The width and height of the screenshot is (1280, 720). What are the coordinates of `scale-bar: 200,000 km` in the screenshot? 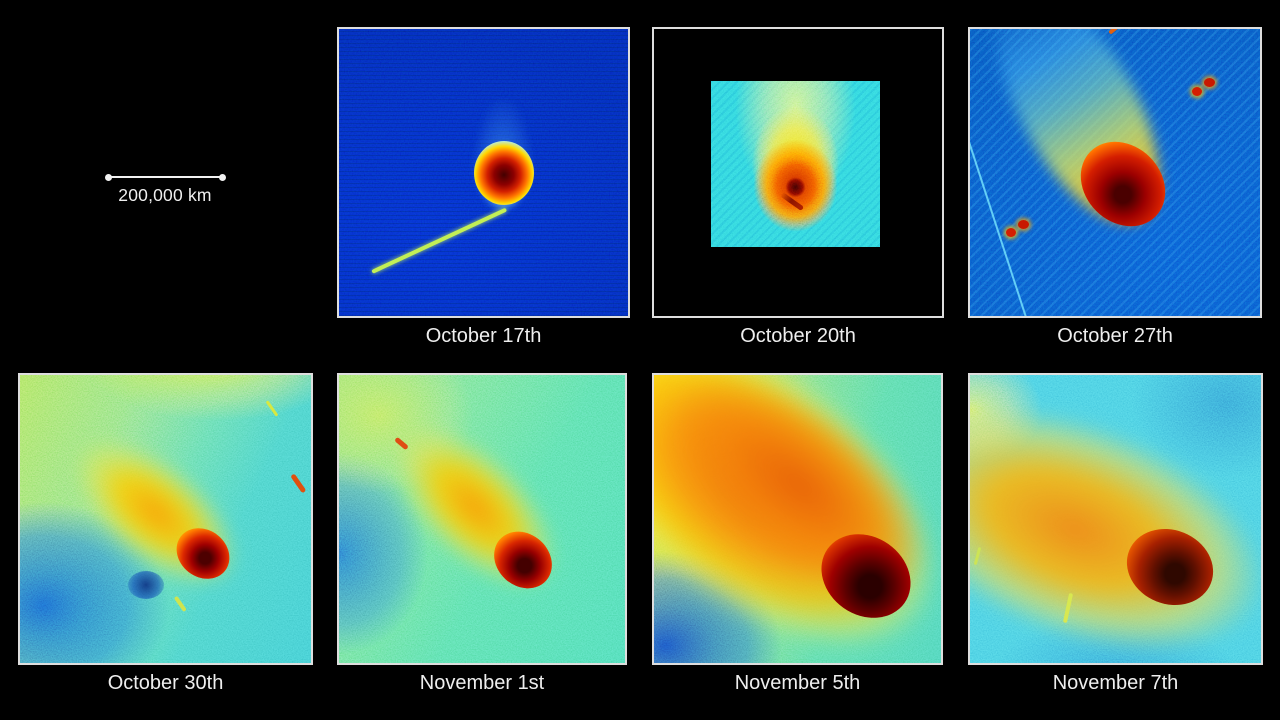 It's located at (165, 187).